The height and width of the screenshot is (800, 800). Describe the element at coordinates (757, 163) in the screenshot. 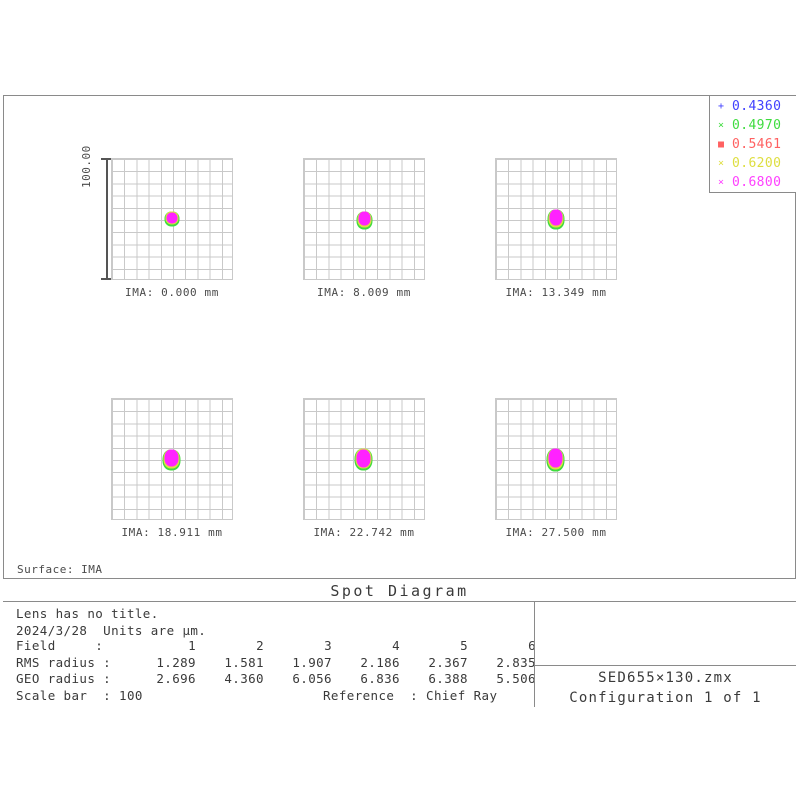

I see `legend-wavelength-label: 0.6200` at that location.